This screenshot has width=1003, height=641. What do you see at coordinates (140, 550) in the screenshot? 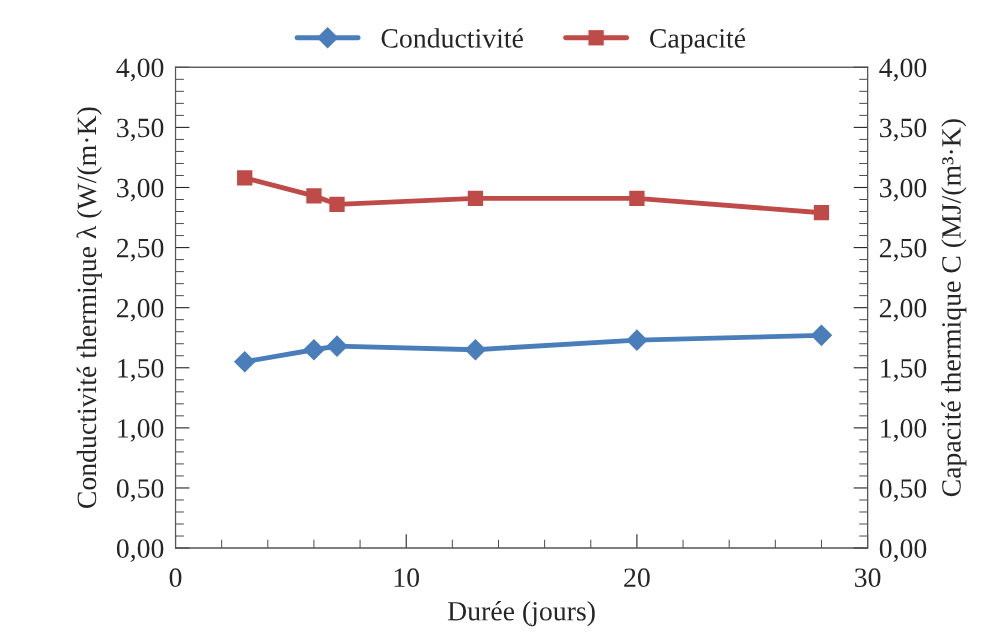
I see `y-tick-label: 0,00` at bounding box center [140, 550].